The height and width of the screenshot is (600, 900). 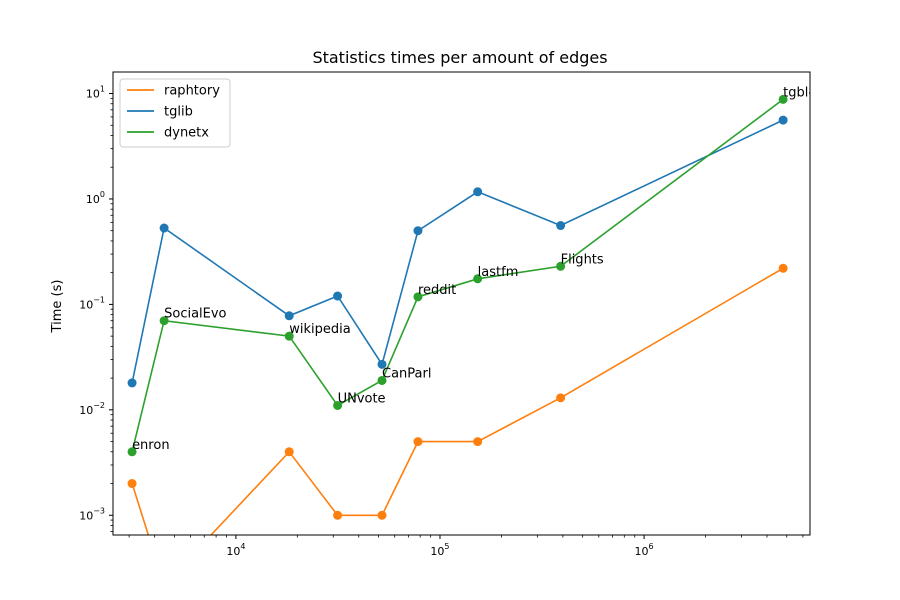 I want to click on y-tick: 10−3, so click(x=96, y=514).